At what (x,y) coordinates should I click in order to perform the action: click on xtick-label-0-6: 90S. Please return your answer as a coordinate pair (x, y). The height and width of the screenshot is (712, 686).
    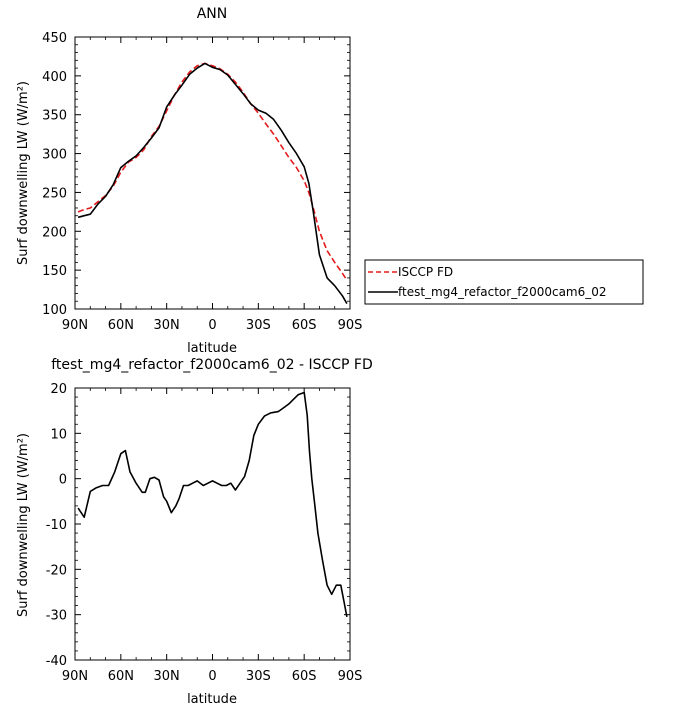
    Looking at the image, I should click on (350, 325).